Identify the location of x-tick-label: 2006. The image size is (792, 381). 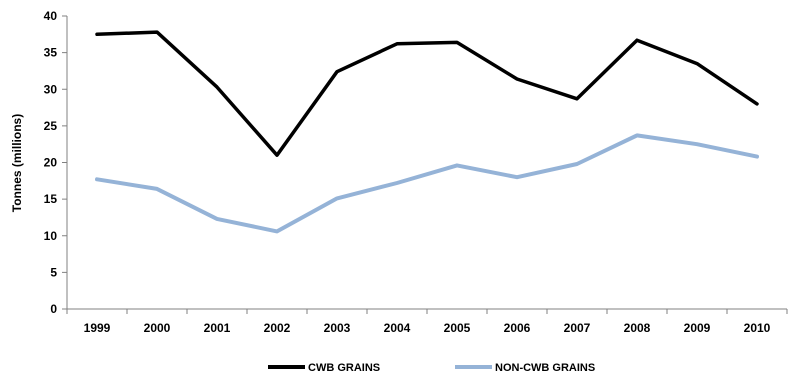
(517, 328).